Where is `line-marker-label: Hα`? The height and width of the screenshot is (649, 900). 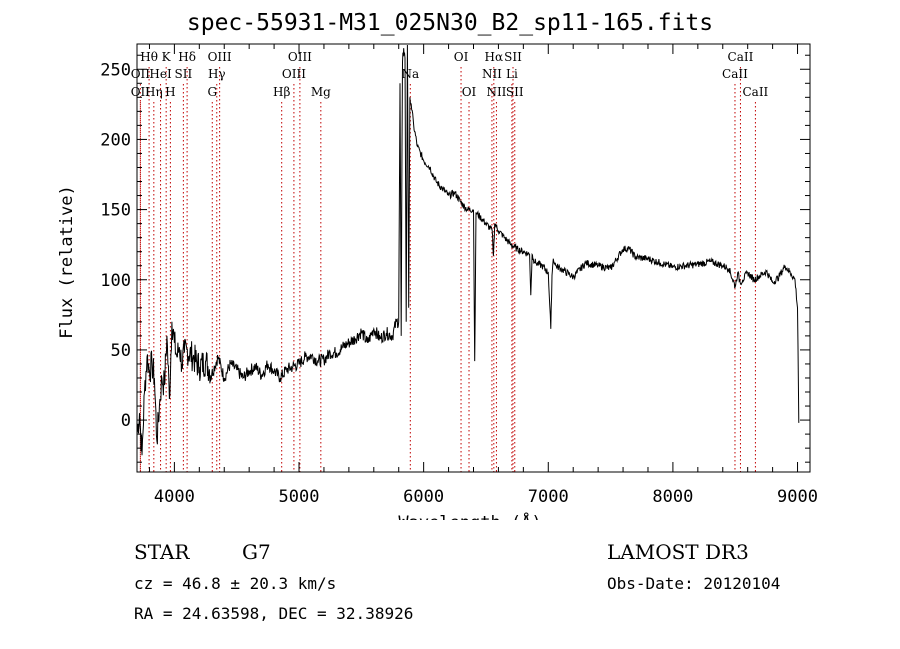 line-marker-label: Hα is located at coordinates (494, 57).